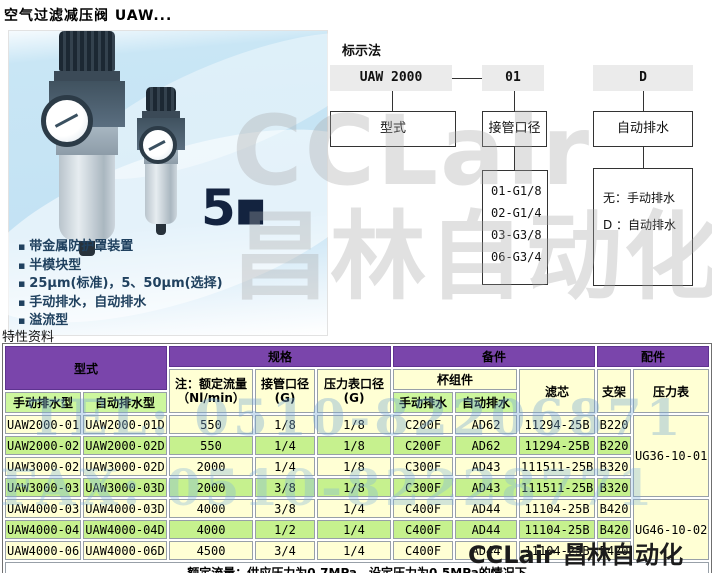 The height and width of the screenshot is (573, 712). Describe the element at coordinates (455, 379) in the screenshot. I see `col-header-cup: 杯组件` at that location.